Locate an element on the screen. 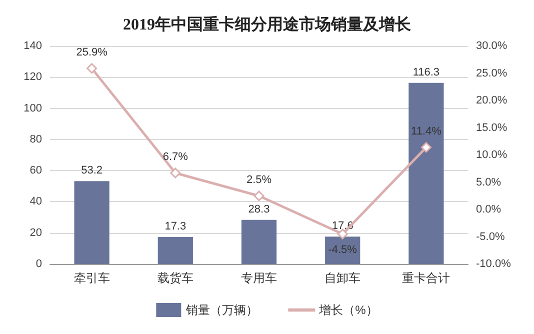  data-label: -4.5% is located at coordinates (343, 250).